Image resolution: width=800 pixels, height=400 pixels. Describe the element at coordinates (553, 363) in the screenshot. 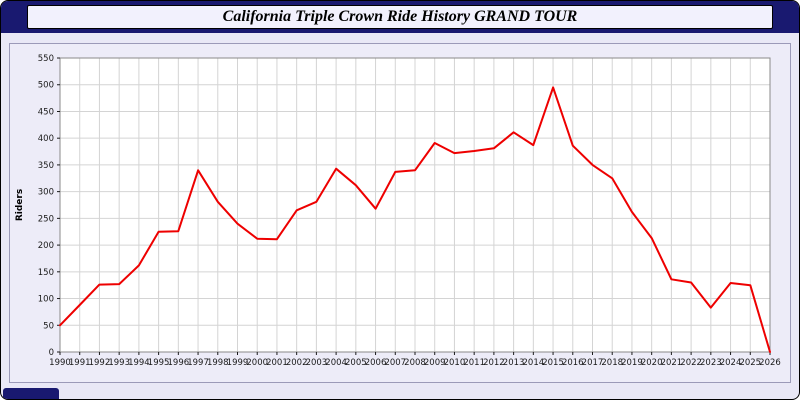

I see `svg-text: 2015` at that location.